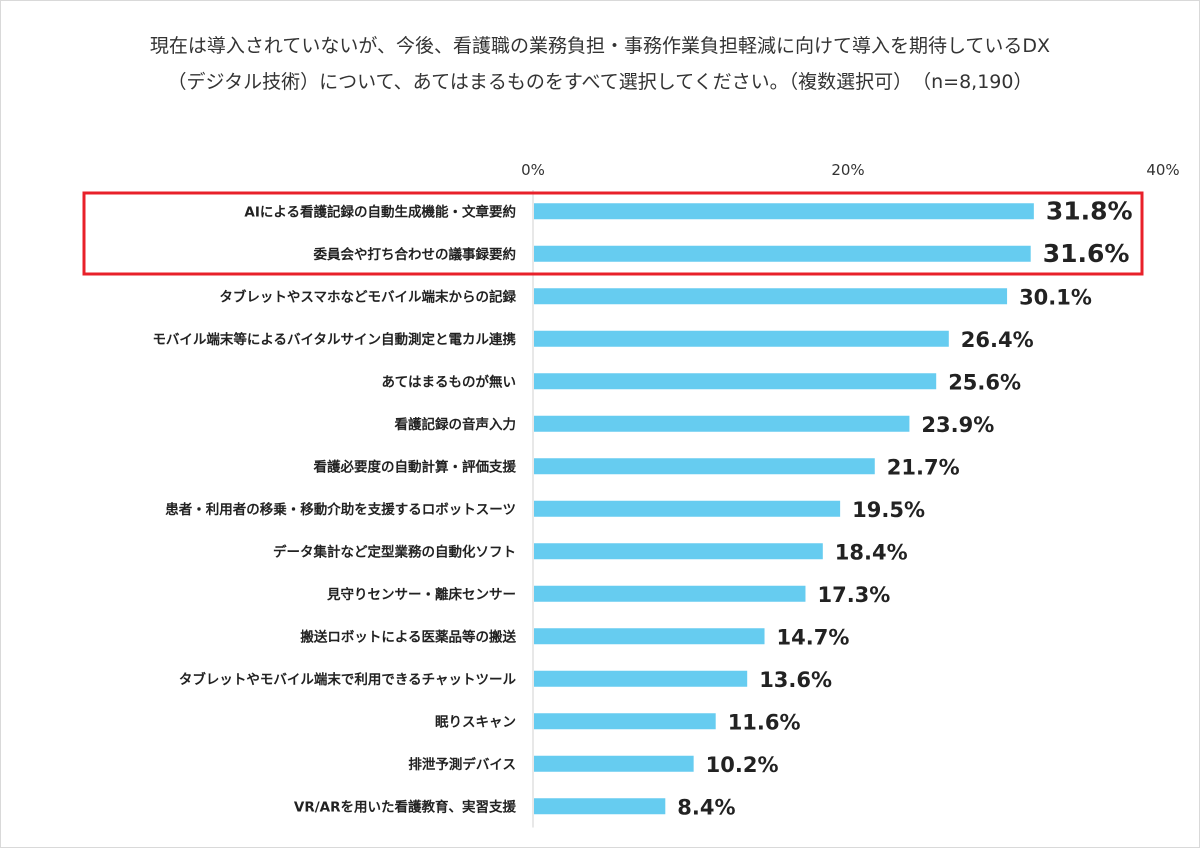 The height and width of the screenshot is (848, 1200). Describe the element at coordinates (613, 233) in the screenshot. I see `highlight-box` at that location.